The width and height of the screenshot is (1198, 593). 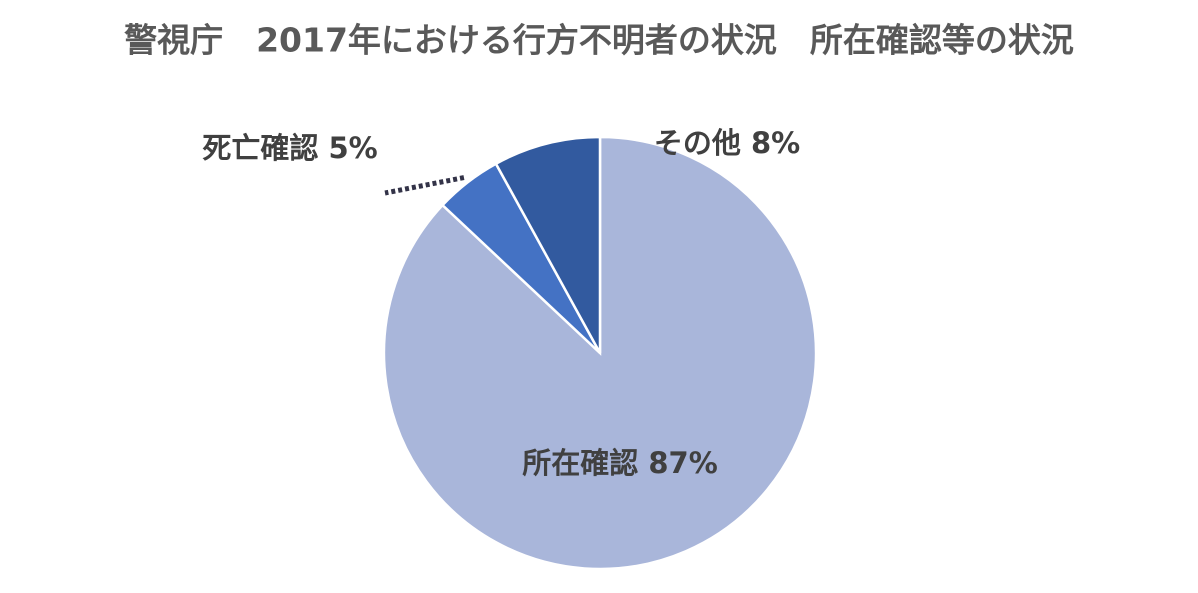 I want to click on data-label: その他 8%, so click(x=727, y=143).